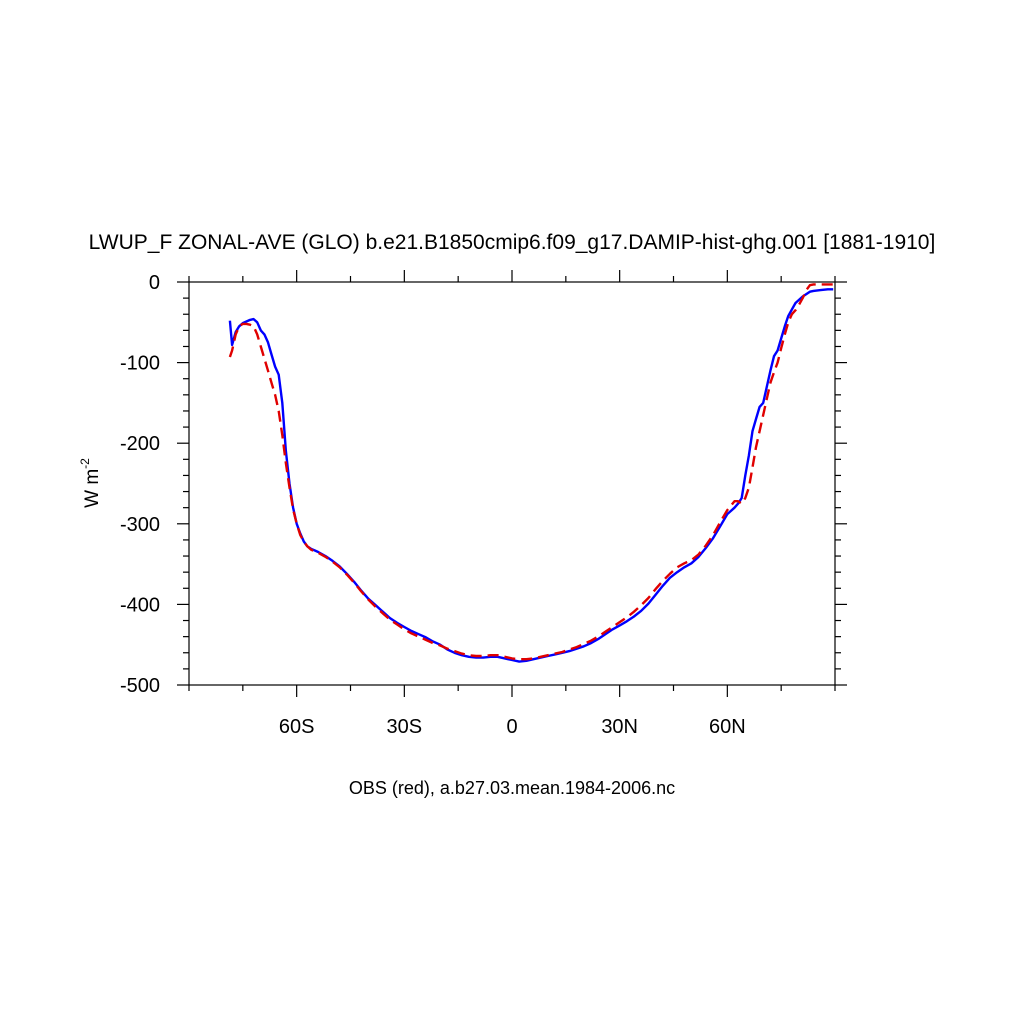 Image resolution: width=1024 pixels, height=1024 pixels. I want to click on y-axis-label-unit: W m, so click(92, 488).